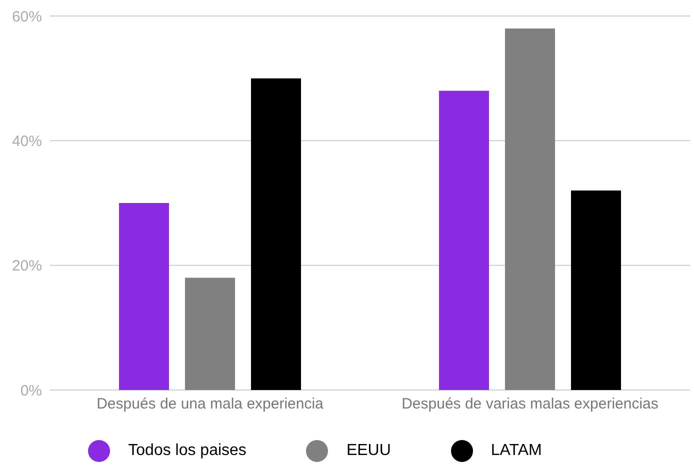 Image resolution: width=694 pixels, height=472 pixels. Describe the element at coordinates (27, 17) in the screenshot. I see `y-tick-label: 60%` at that location.